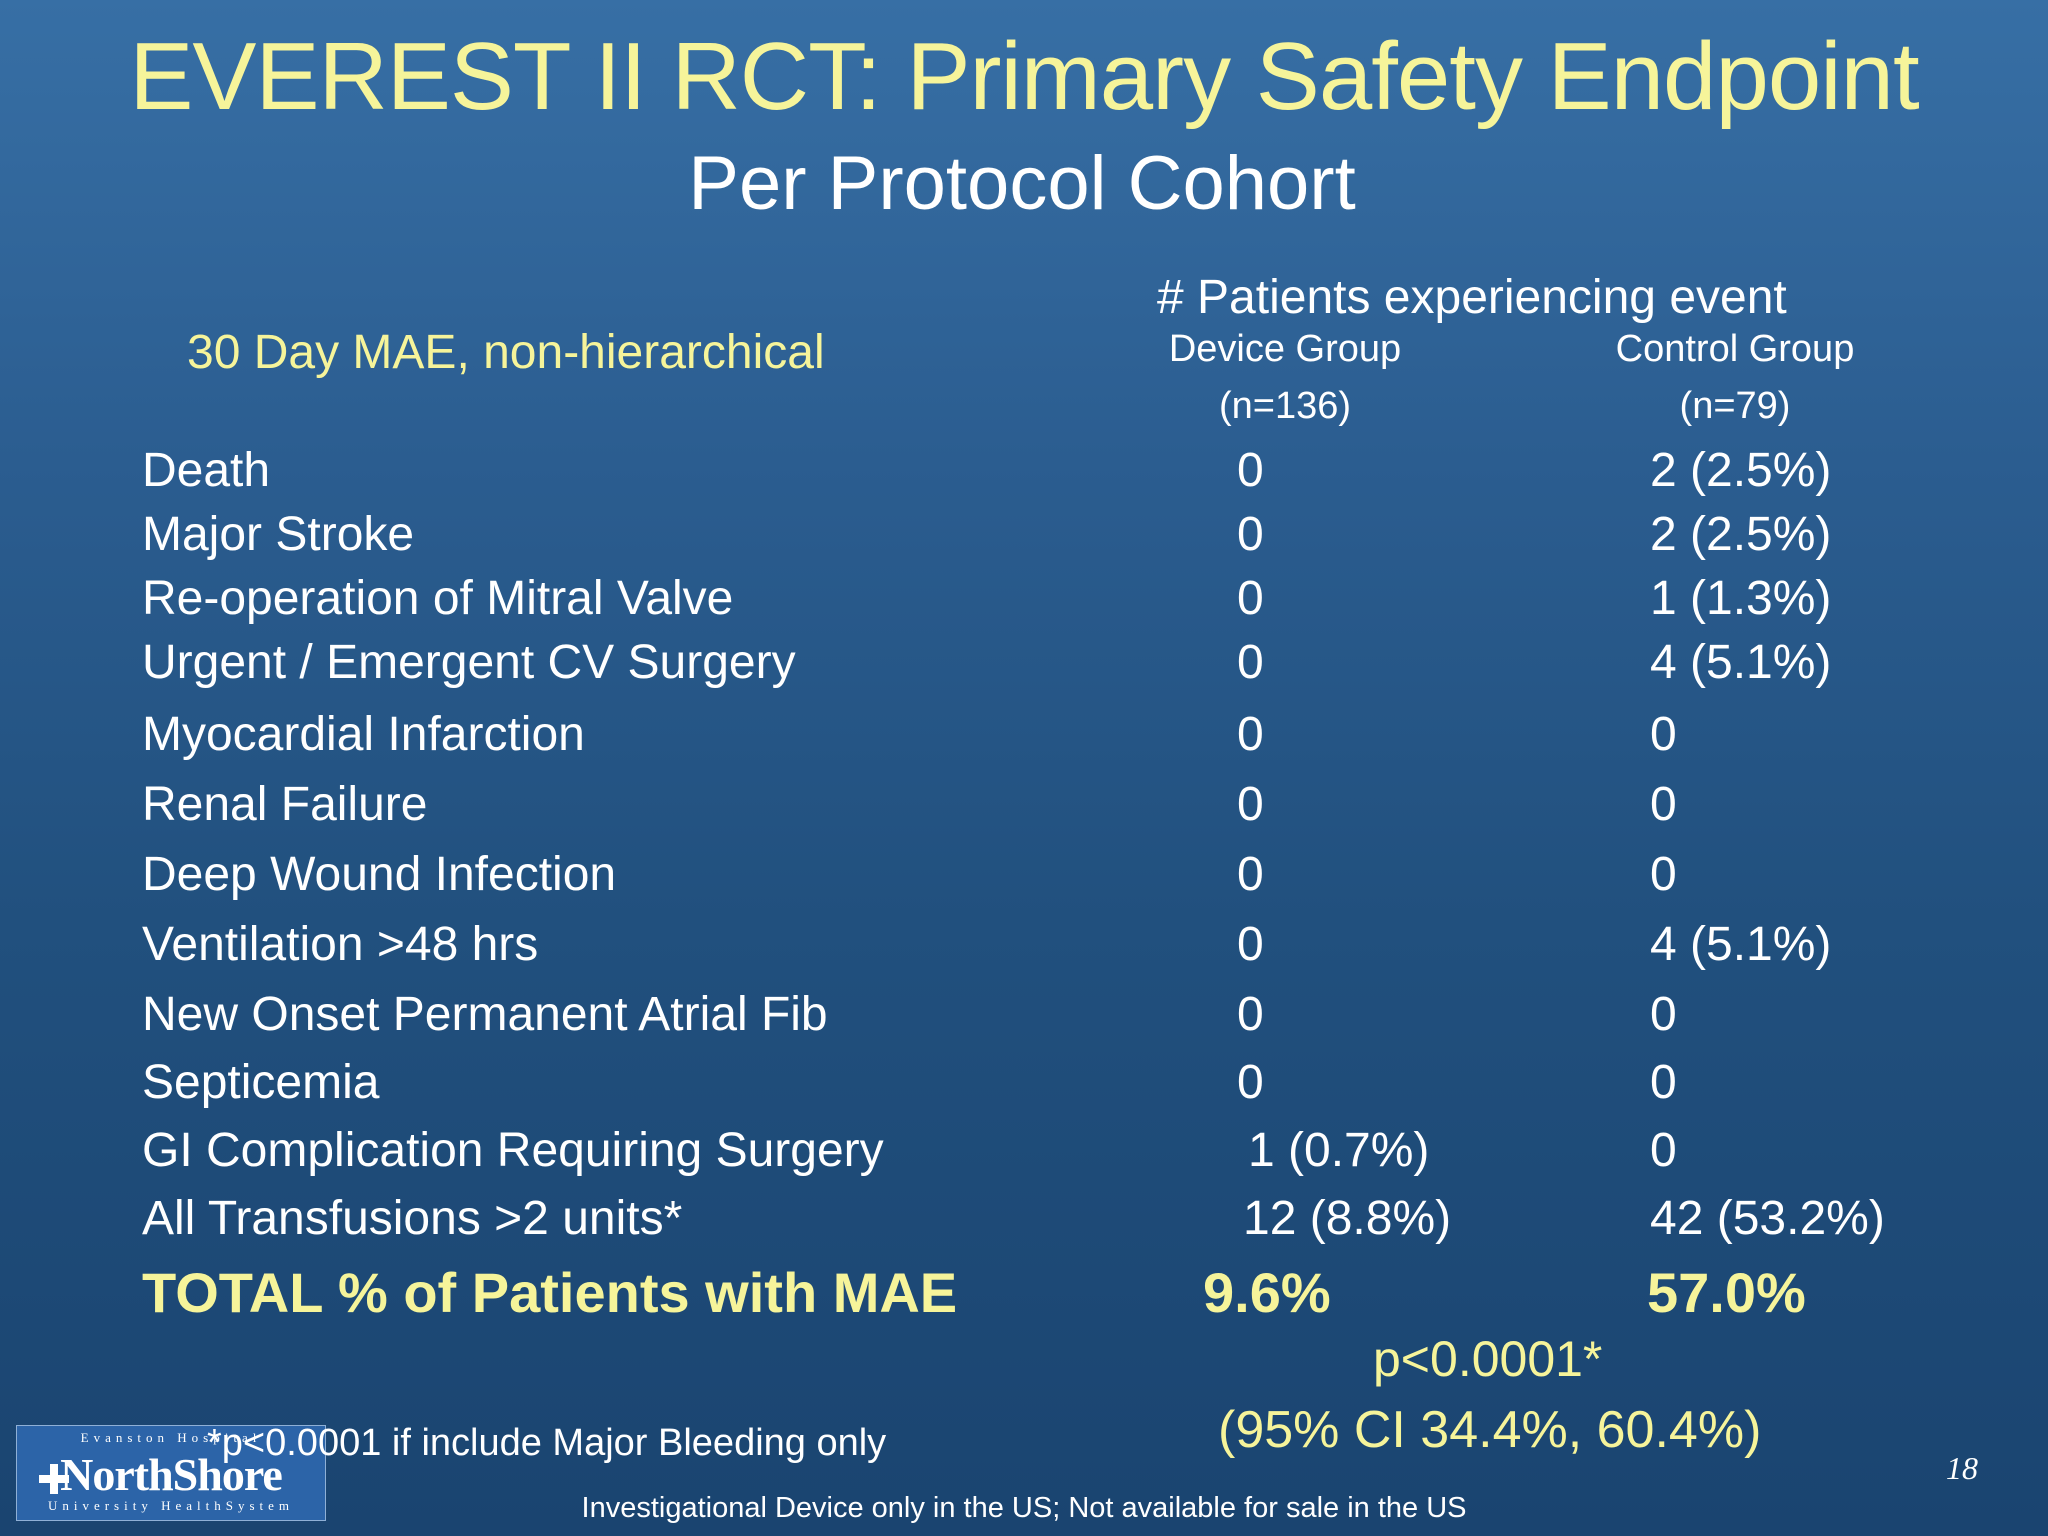 Image resolution: width=2048 pixels, height=1536 pixels. I want to click on logo-top-text: Evanston Hospital, so click(171, 1437).